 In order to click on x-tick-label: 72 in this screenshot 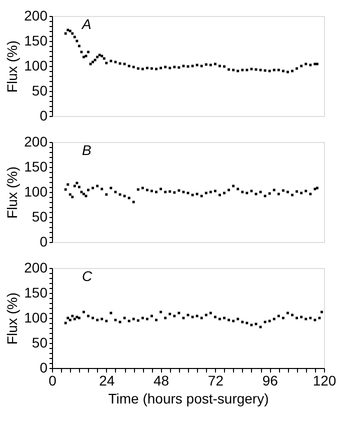, I will do `click(216, 380)`.